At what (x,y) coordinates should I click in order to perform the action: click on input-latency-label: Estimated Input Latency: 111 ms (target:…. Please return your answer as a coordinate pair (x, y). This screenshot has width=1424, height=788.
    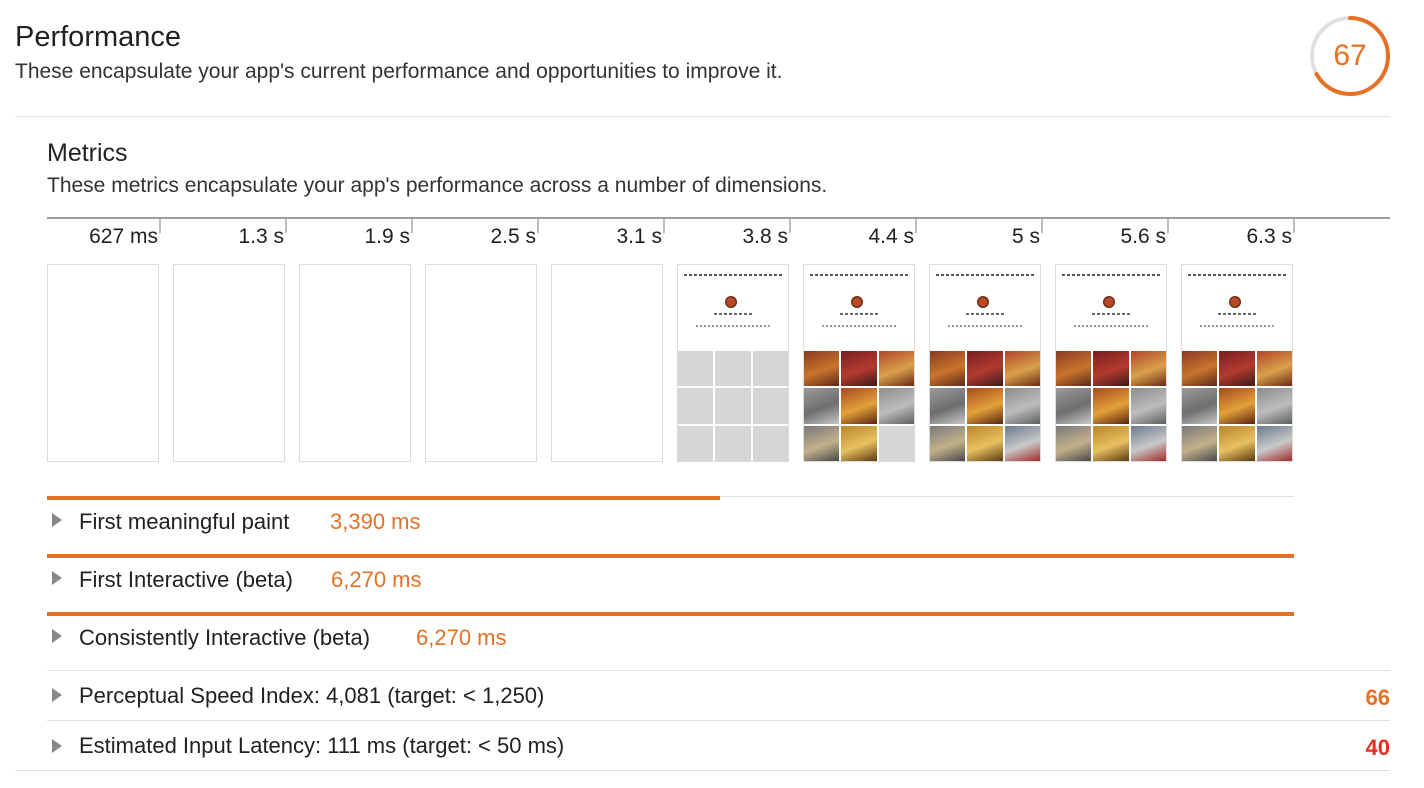
    Looking at the image, I should click on (322, 745).